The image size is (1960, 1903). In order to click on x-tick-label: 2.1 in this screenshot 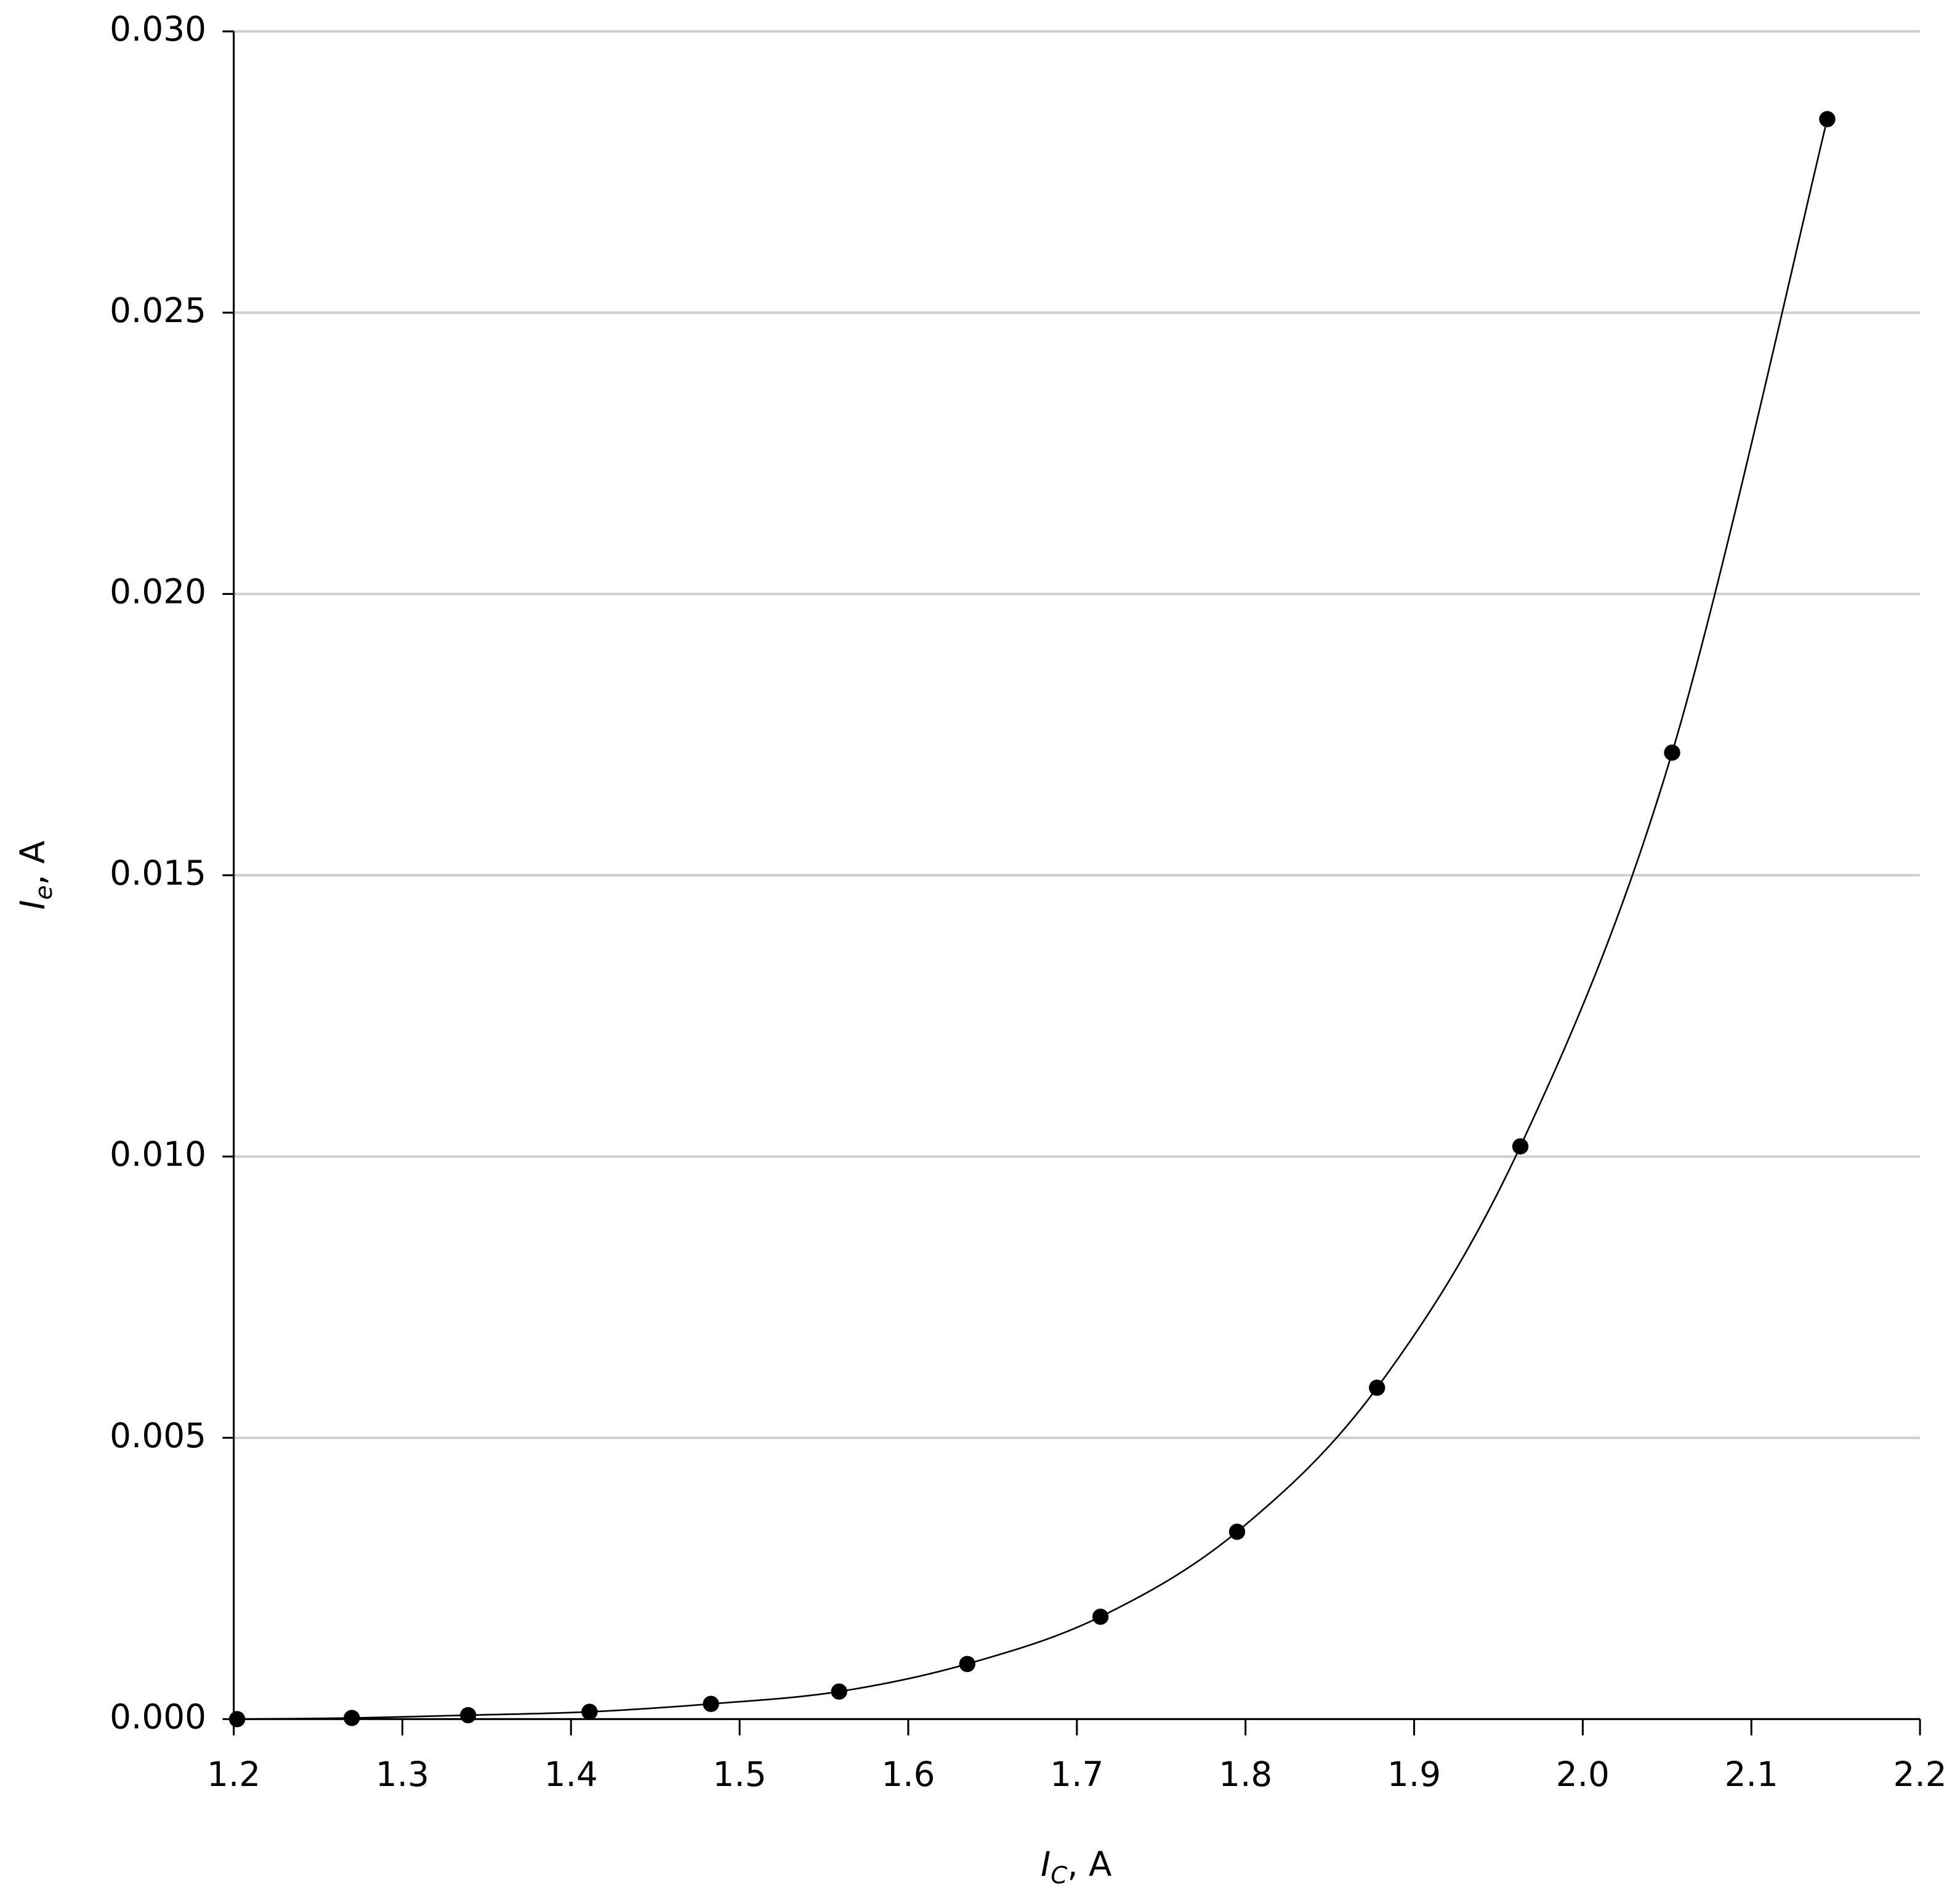, I will do `click(1751, 1774)`.